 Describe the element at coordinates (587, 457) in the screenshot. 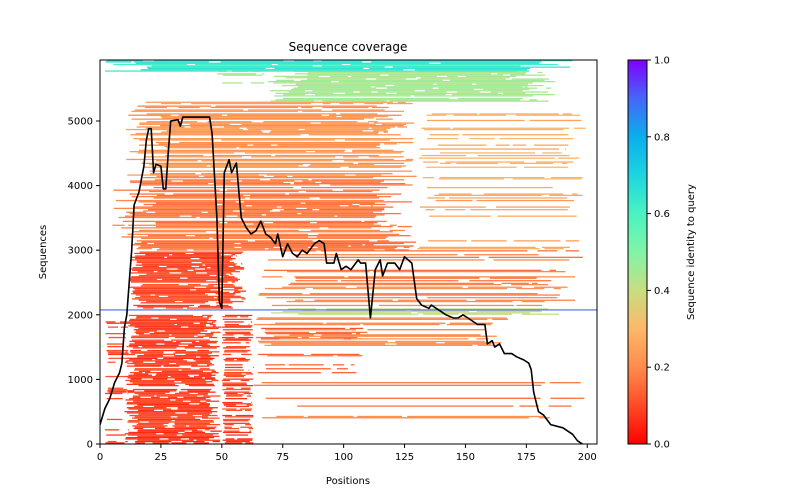

I see `x-tick-label: 200` at that location.